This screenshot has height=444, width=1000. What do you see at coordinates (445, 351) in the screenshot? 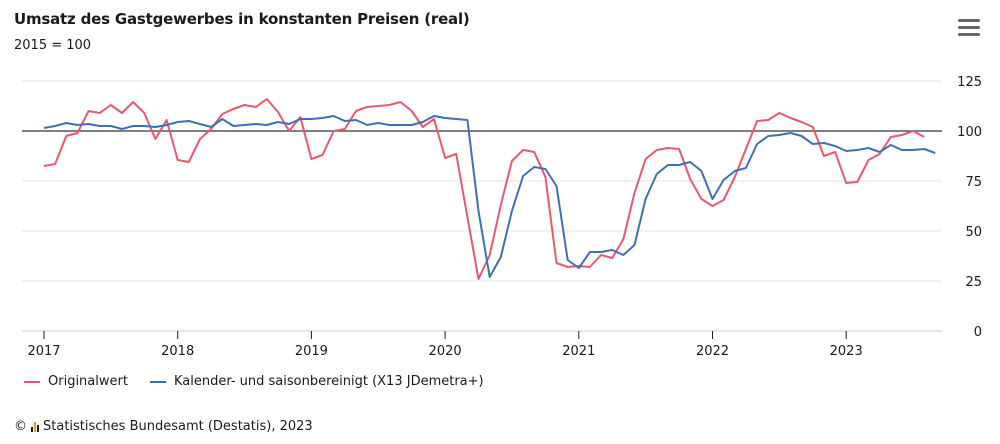
I see `x-tick-label-2020: 2020` at bounding box center [445, 351].